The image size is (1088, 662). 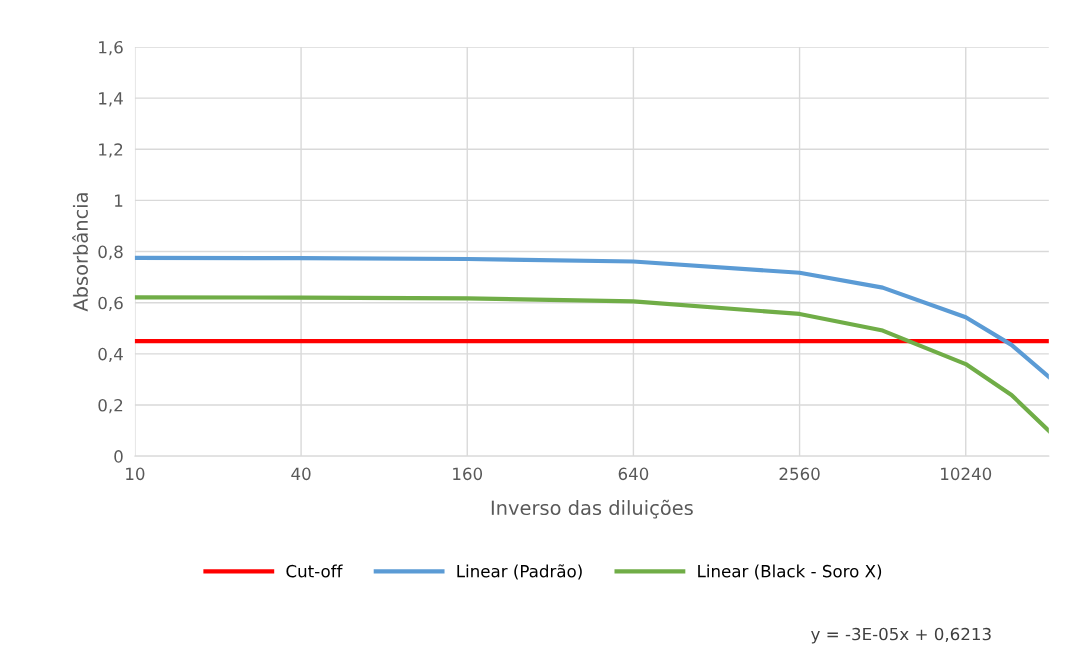 What do you see at coordinates (314, 571) in the screenshot?
I see `legend-label: Cut-off` at bounding box center [314, 571].